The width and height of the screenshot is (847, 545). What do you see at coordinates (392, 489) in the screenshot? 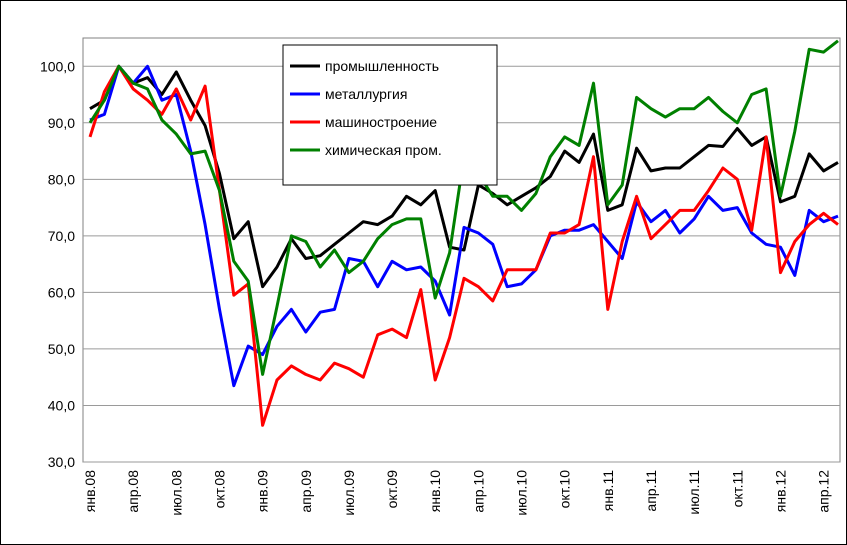
I see `x-tick-label: окт.09` at bounding box center [392, 489].